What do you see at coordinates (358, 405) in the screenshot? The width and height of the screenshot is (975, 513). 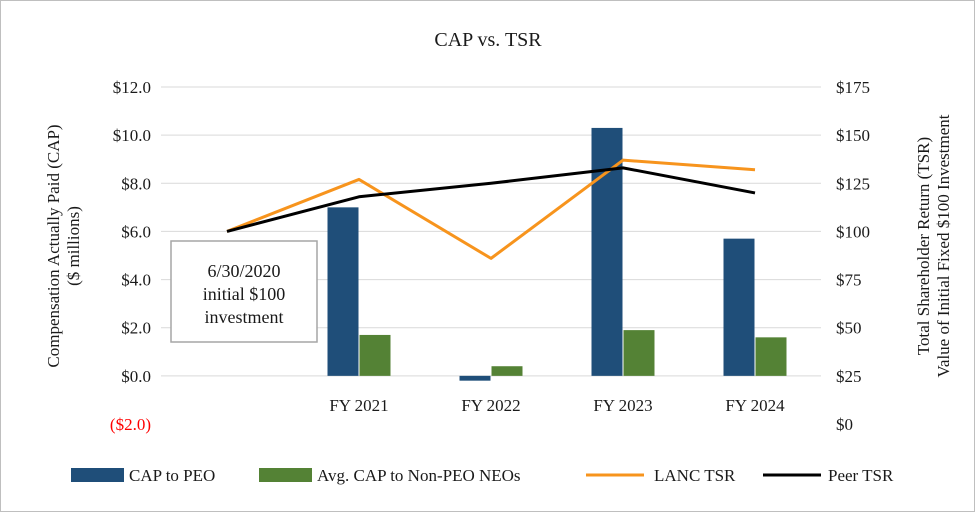 I see `x-tick-label: FY 2021` at bounding box center [358, 405].